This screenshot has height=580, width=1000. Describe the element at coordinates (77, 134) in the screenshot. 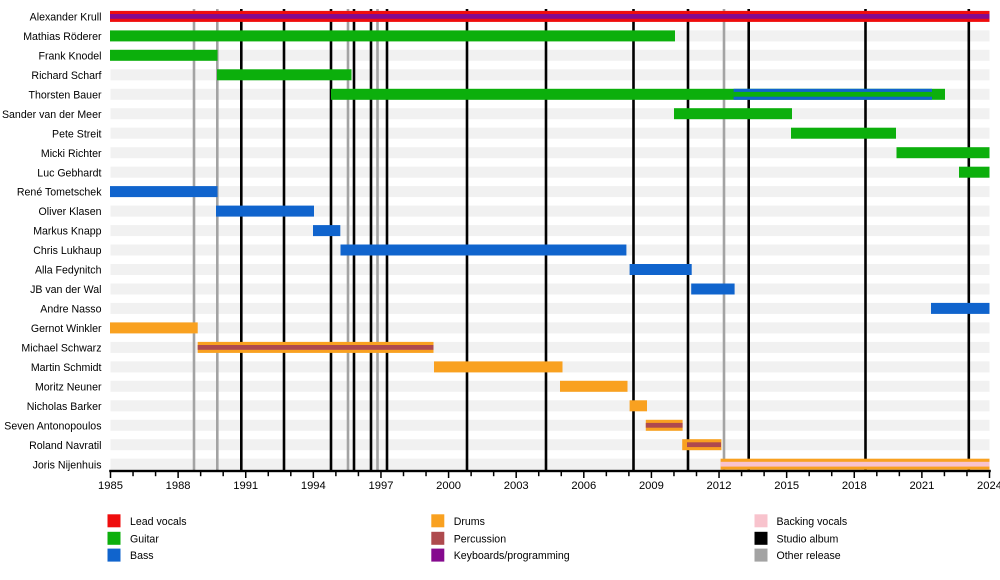

I see `svg-text: Pete Streit` at that location.